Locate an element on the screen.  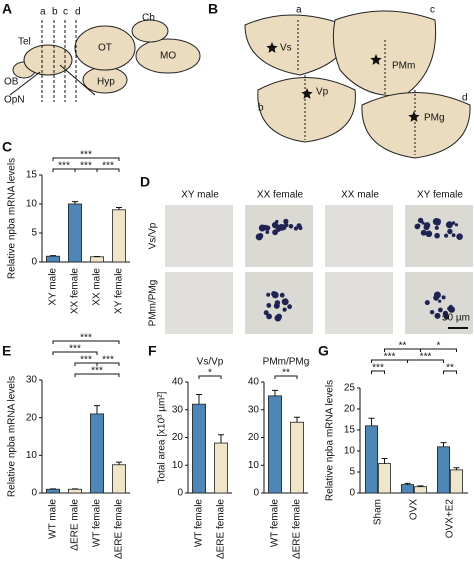
region-label: PMm is located at coordinates (403, 66).